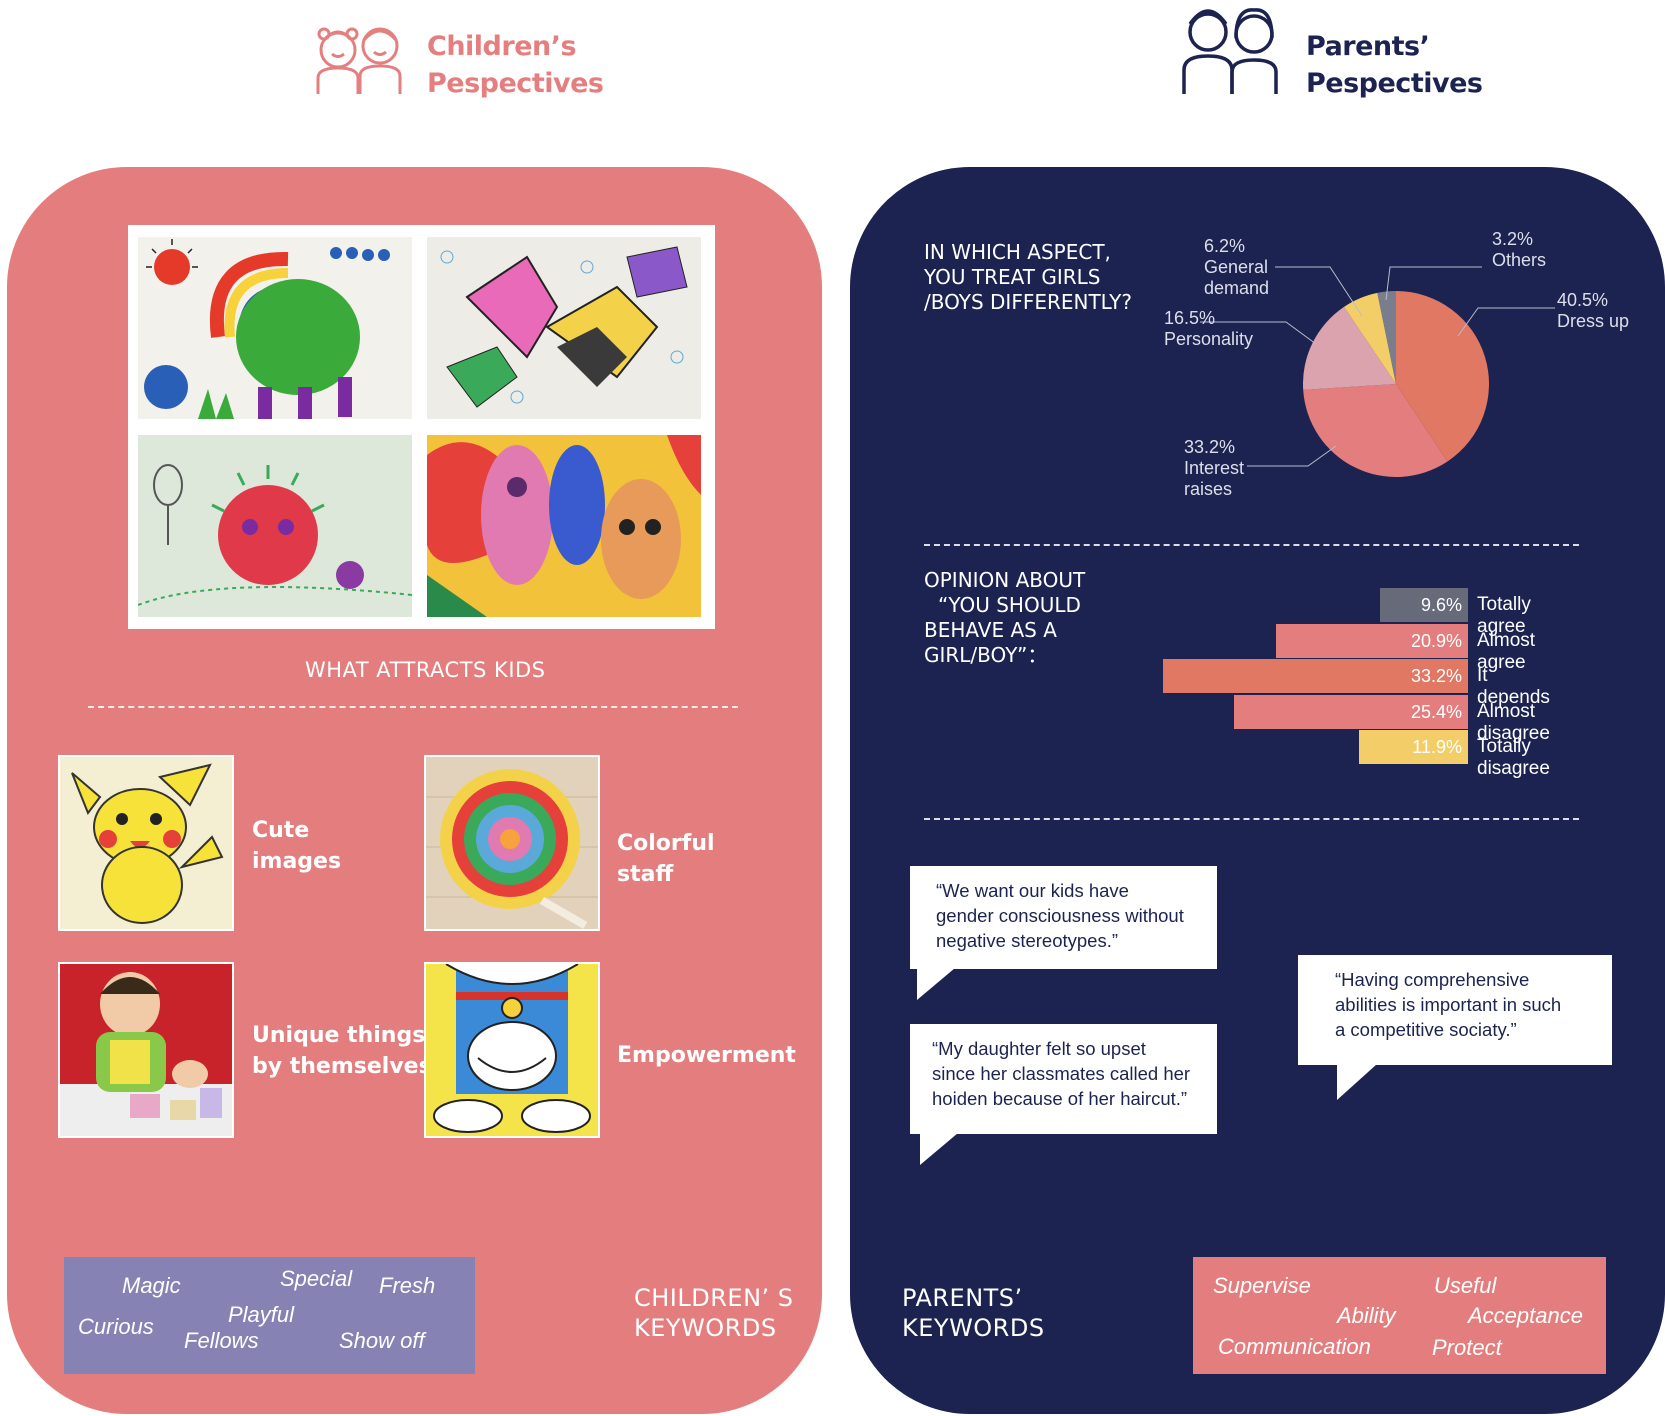  Describe the element at coordinates (1448, 1004) in the screenshot. I see `quote-3-line2: abilities is important in such` at that location.